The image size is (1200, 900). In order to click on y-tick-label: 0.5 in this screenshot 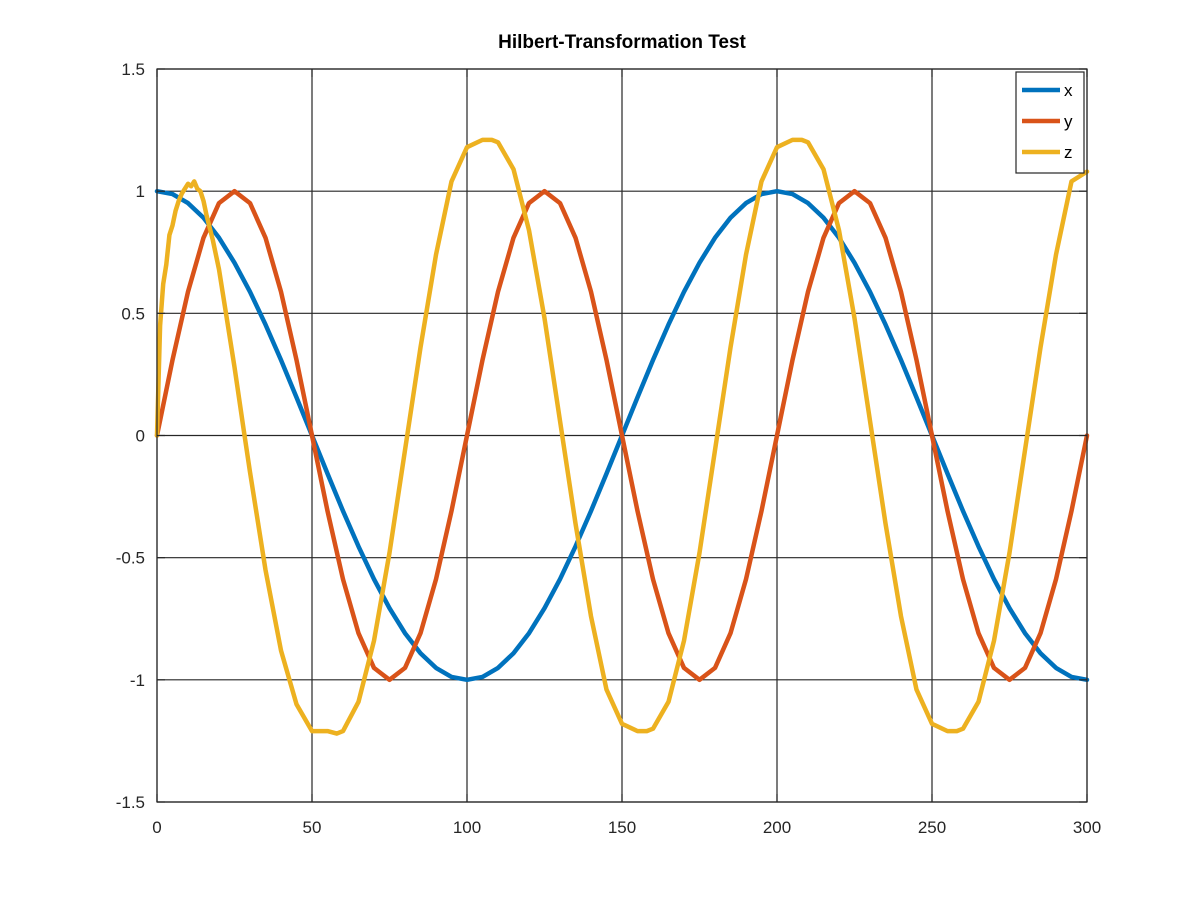, I will do `click(133, 313)`.